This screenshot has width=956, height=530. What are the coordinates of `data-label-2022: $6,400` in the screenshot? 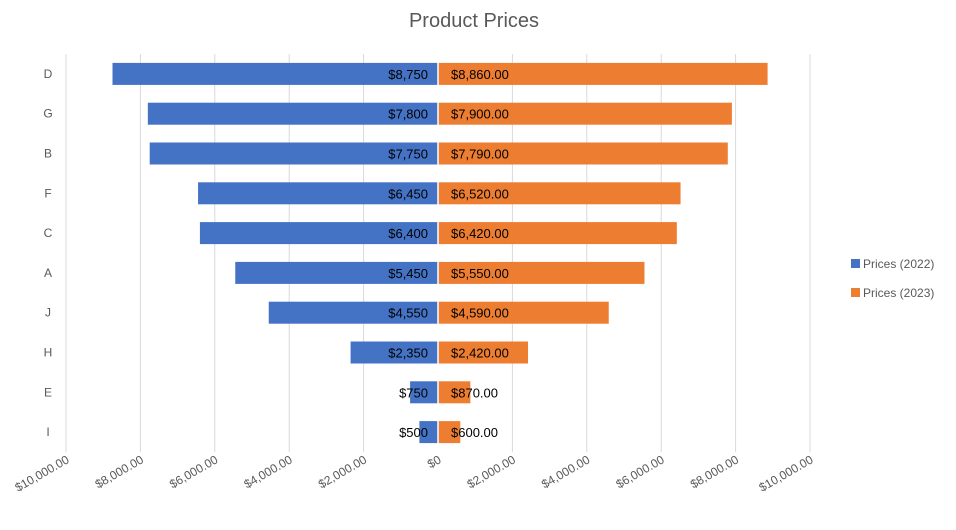 It's located at (408, 233).